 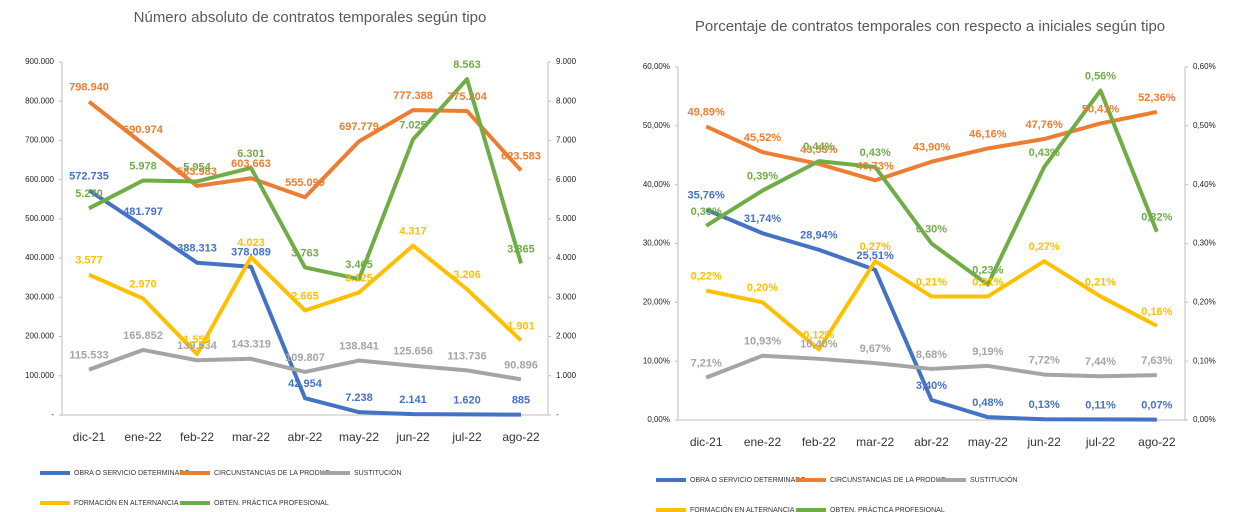 What do you see at coordinates (467, 65) in the screenshot?
I see `data-label: 8.563` at bounding box center [467, 65].